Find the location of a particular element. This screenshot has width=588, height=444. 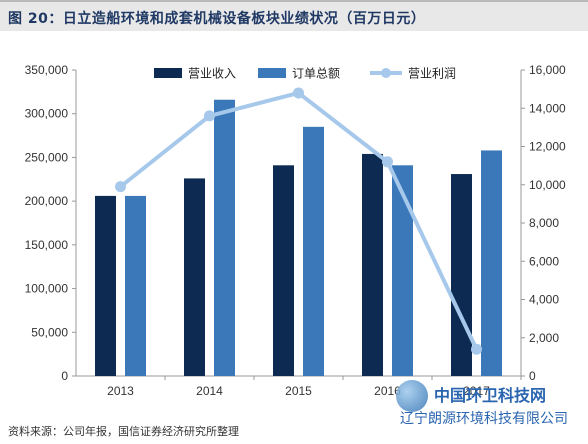

legend-revenue-label: 营业收入 is located at coordinates (212, 74).